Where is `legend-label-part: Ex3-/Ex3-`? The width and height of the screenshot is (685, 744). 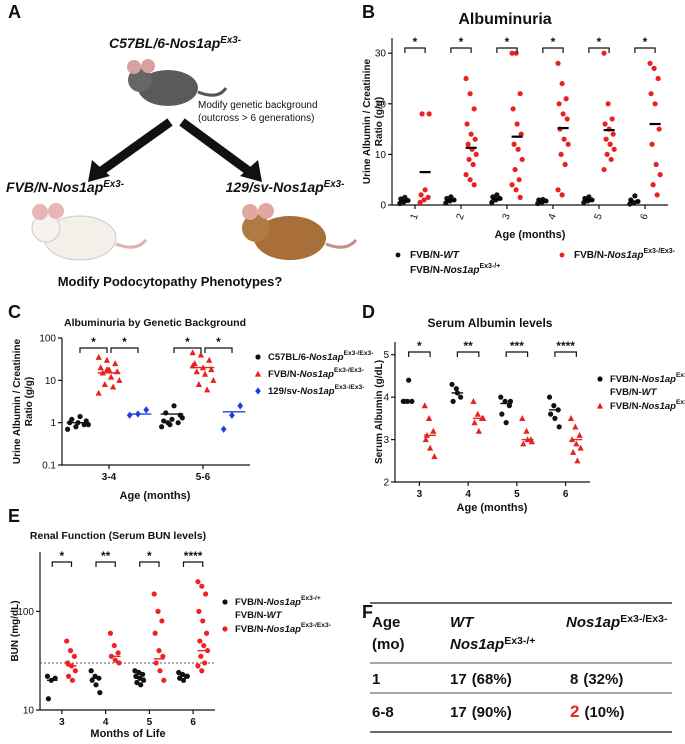
legend-label-part: Ex3-/Ex3- is located at coordinates (680, 402).